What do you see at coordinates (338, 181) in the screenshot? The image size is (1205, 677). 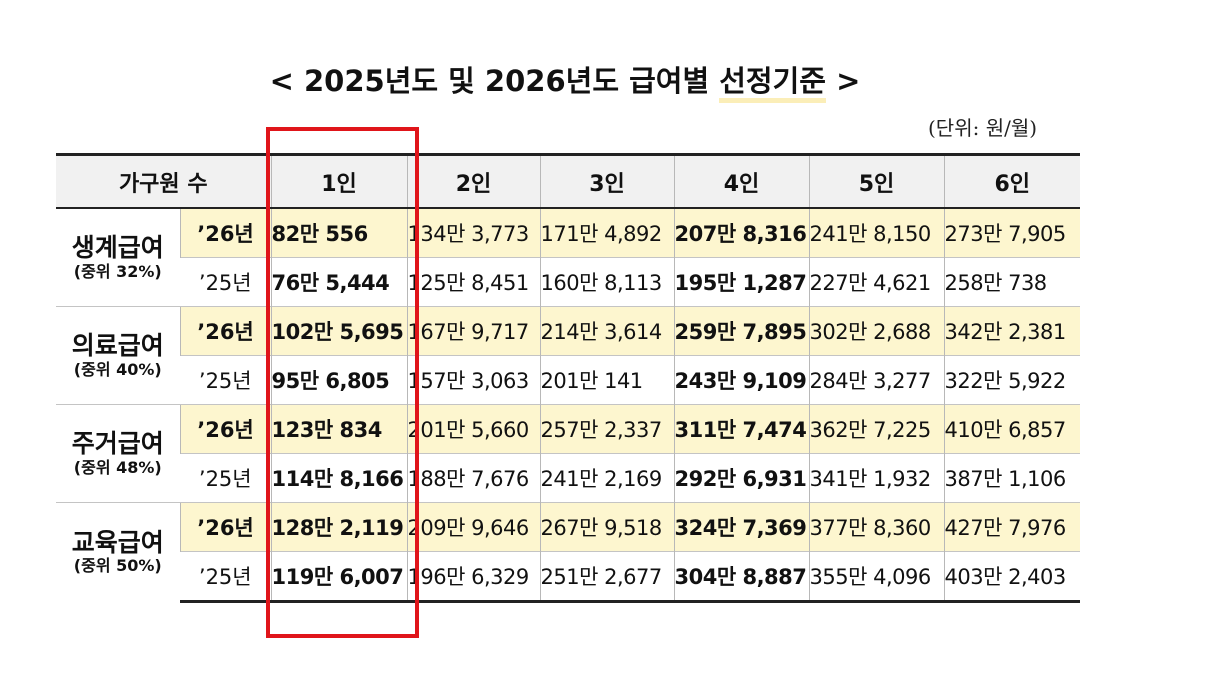 I see `header-col-1: 1인` at bounding box center [338, 181].